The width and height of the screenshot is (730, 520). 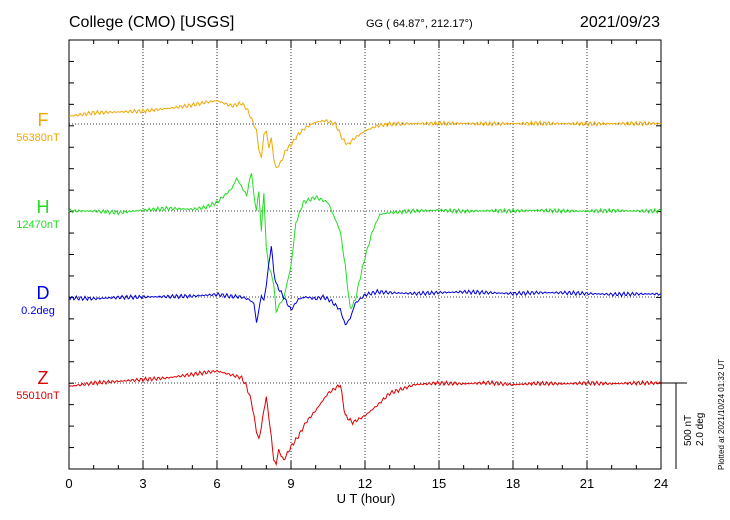 I want to click on x-tick-label: 15, so click(x=439, y=483).